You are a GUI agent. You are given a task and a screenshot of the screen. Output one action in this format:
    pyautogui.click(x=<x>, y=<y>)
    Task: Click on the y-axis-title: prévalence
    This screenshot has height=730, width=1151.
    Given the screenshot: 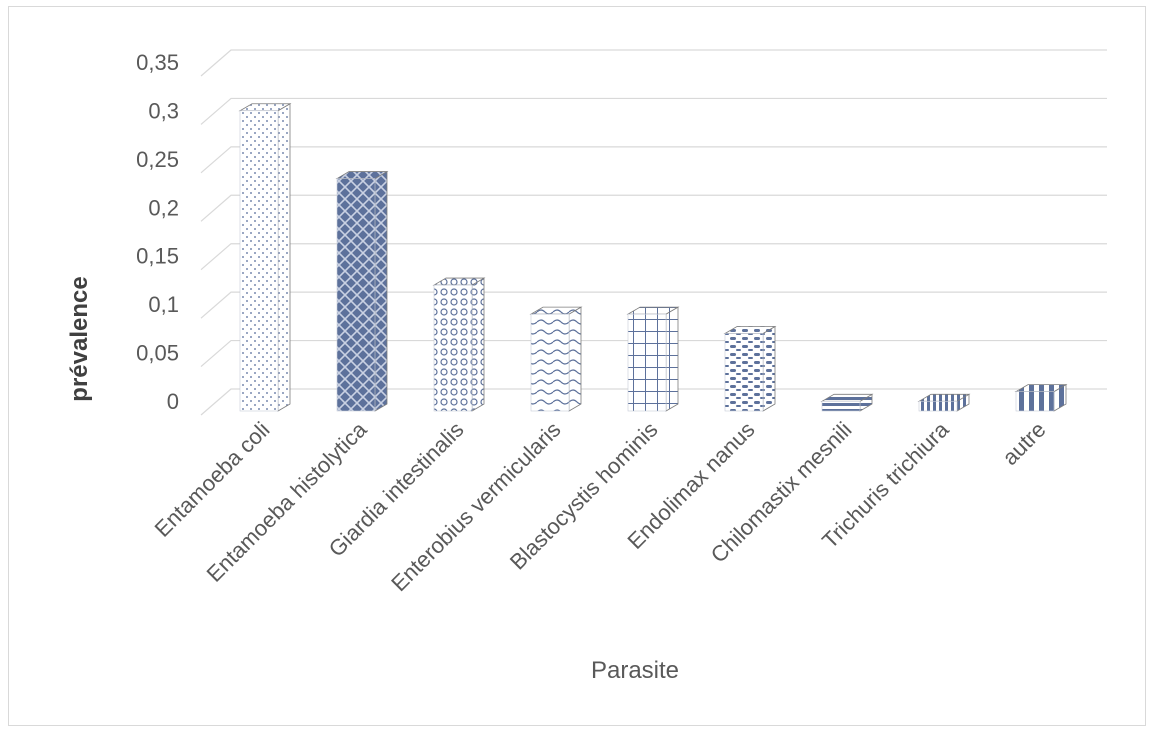 What is the action you would take?
    pyautogui.click(x=79, y=338)
    